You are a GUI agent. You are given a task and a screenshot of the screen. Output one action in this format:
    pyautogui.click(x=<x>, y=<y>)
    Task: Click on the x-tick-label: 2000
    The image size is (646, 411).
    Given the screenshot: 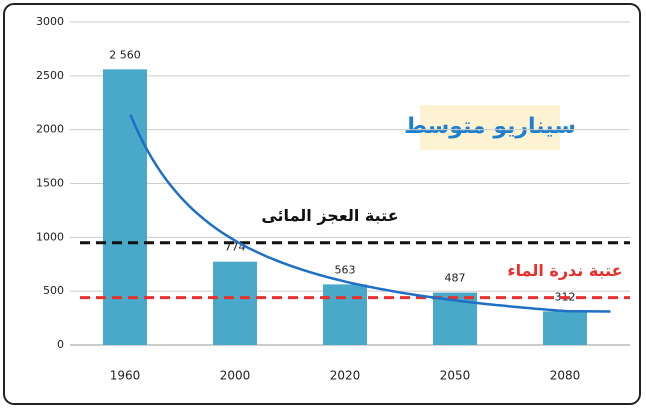 What is the action you would take?
    pyautogui.click(x=235, y=376)
    